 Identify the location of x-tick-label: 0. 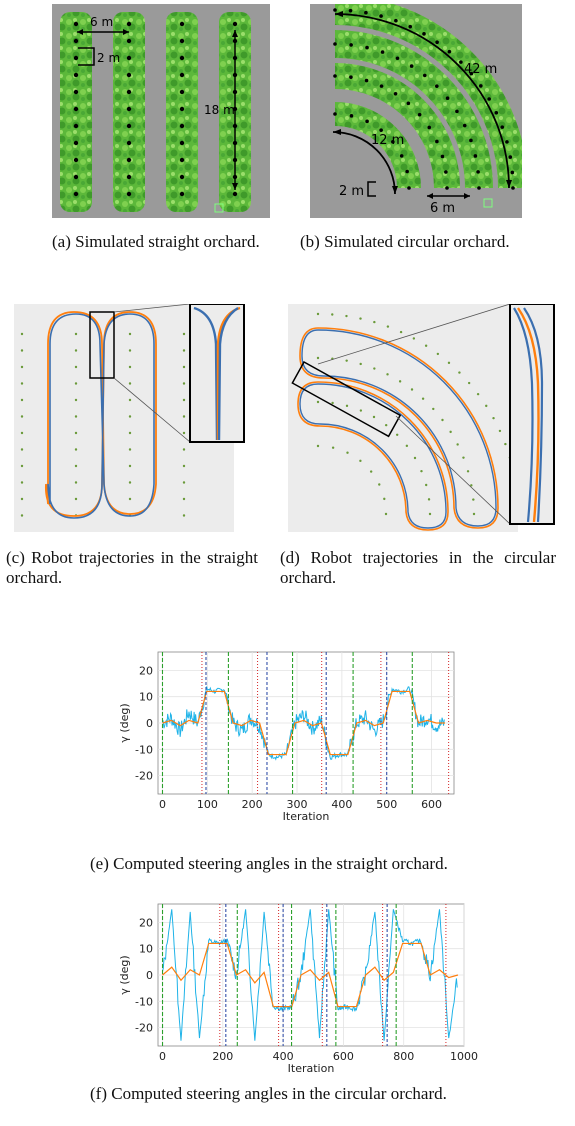
(162, 804).